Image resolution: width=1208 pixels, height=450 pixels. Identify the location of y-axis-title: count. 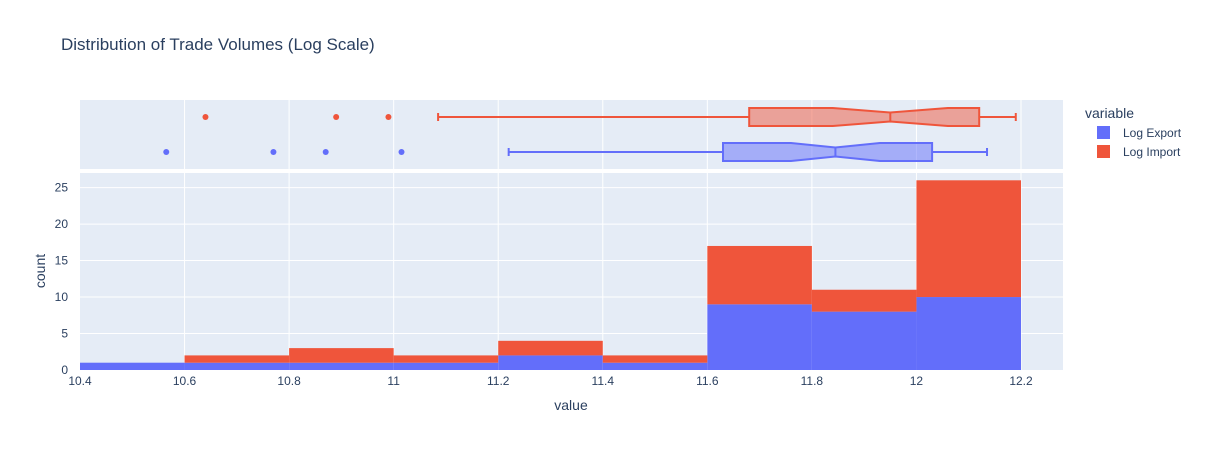
(40, 271).